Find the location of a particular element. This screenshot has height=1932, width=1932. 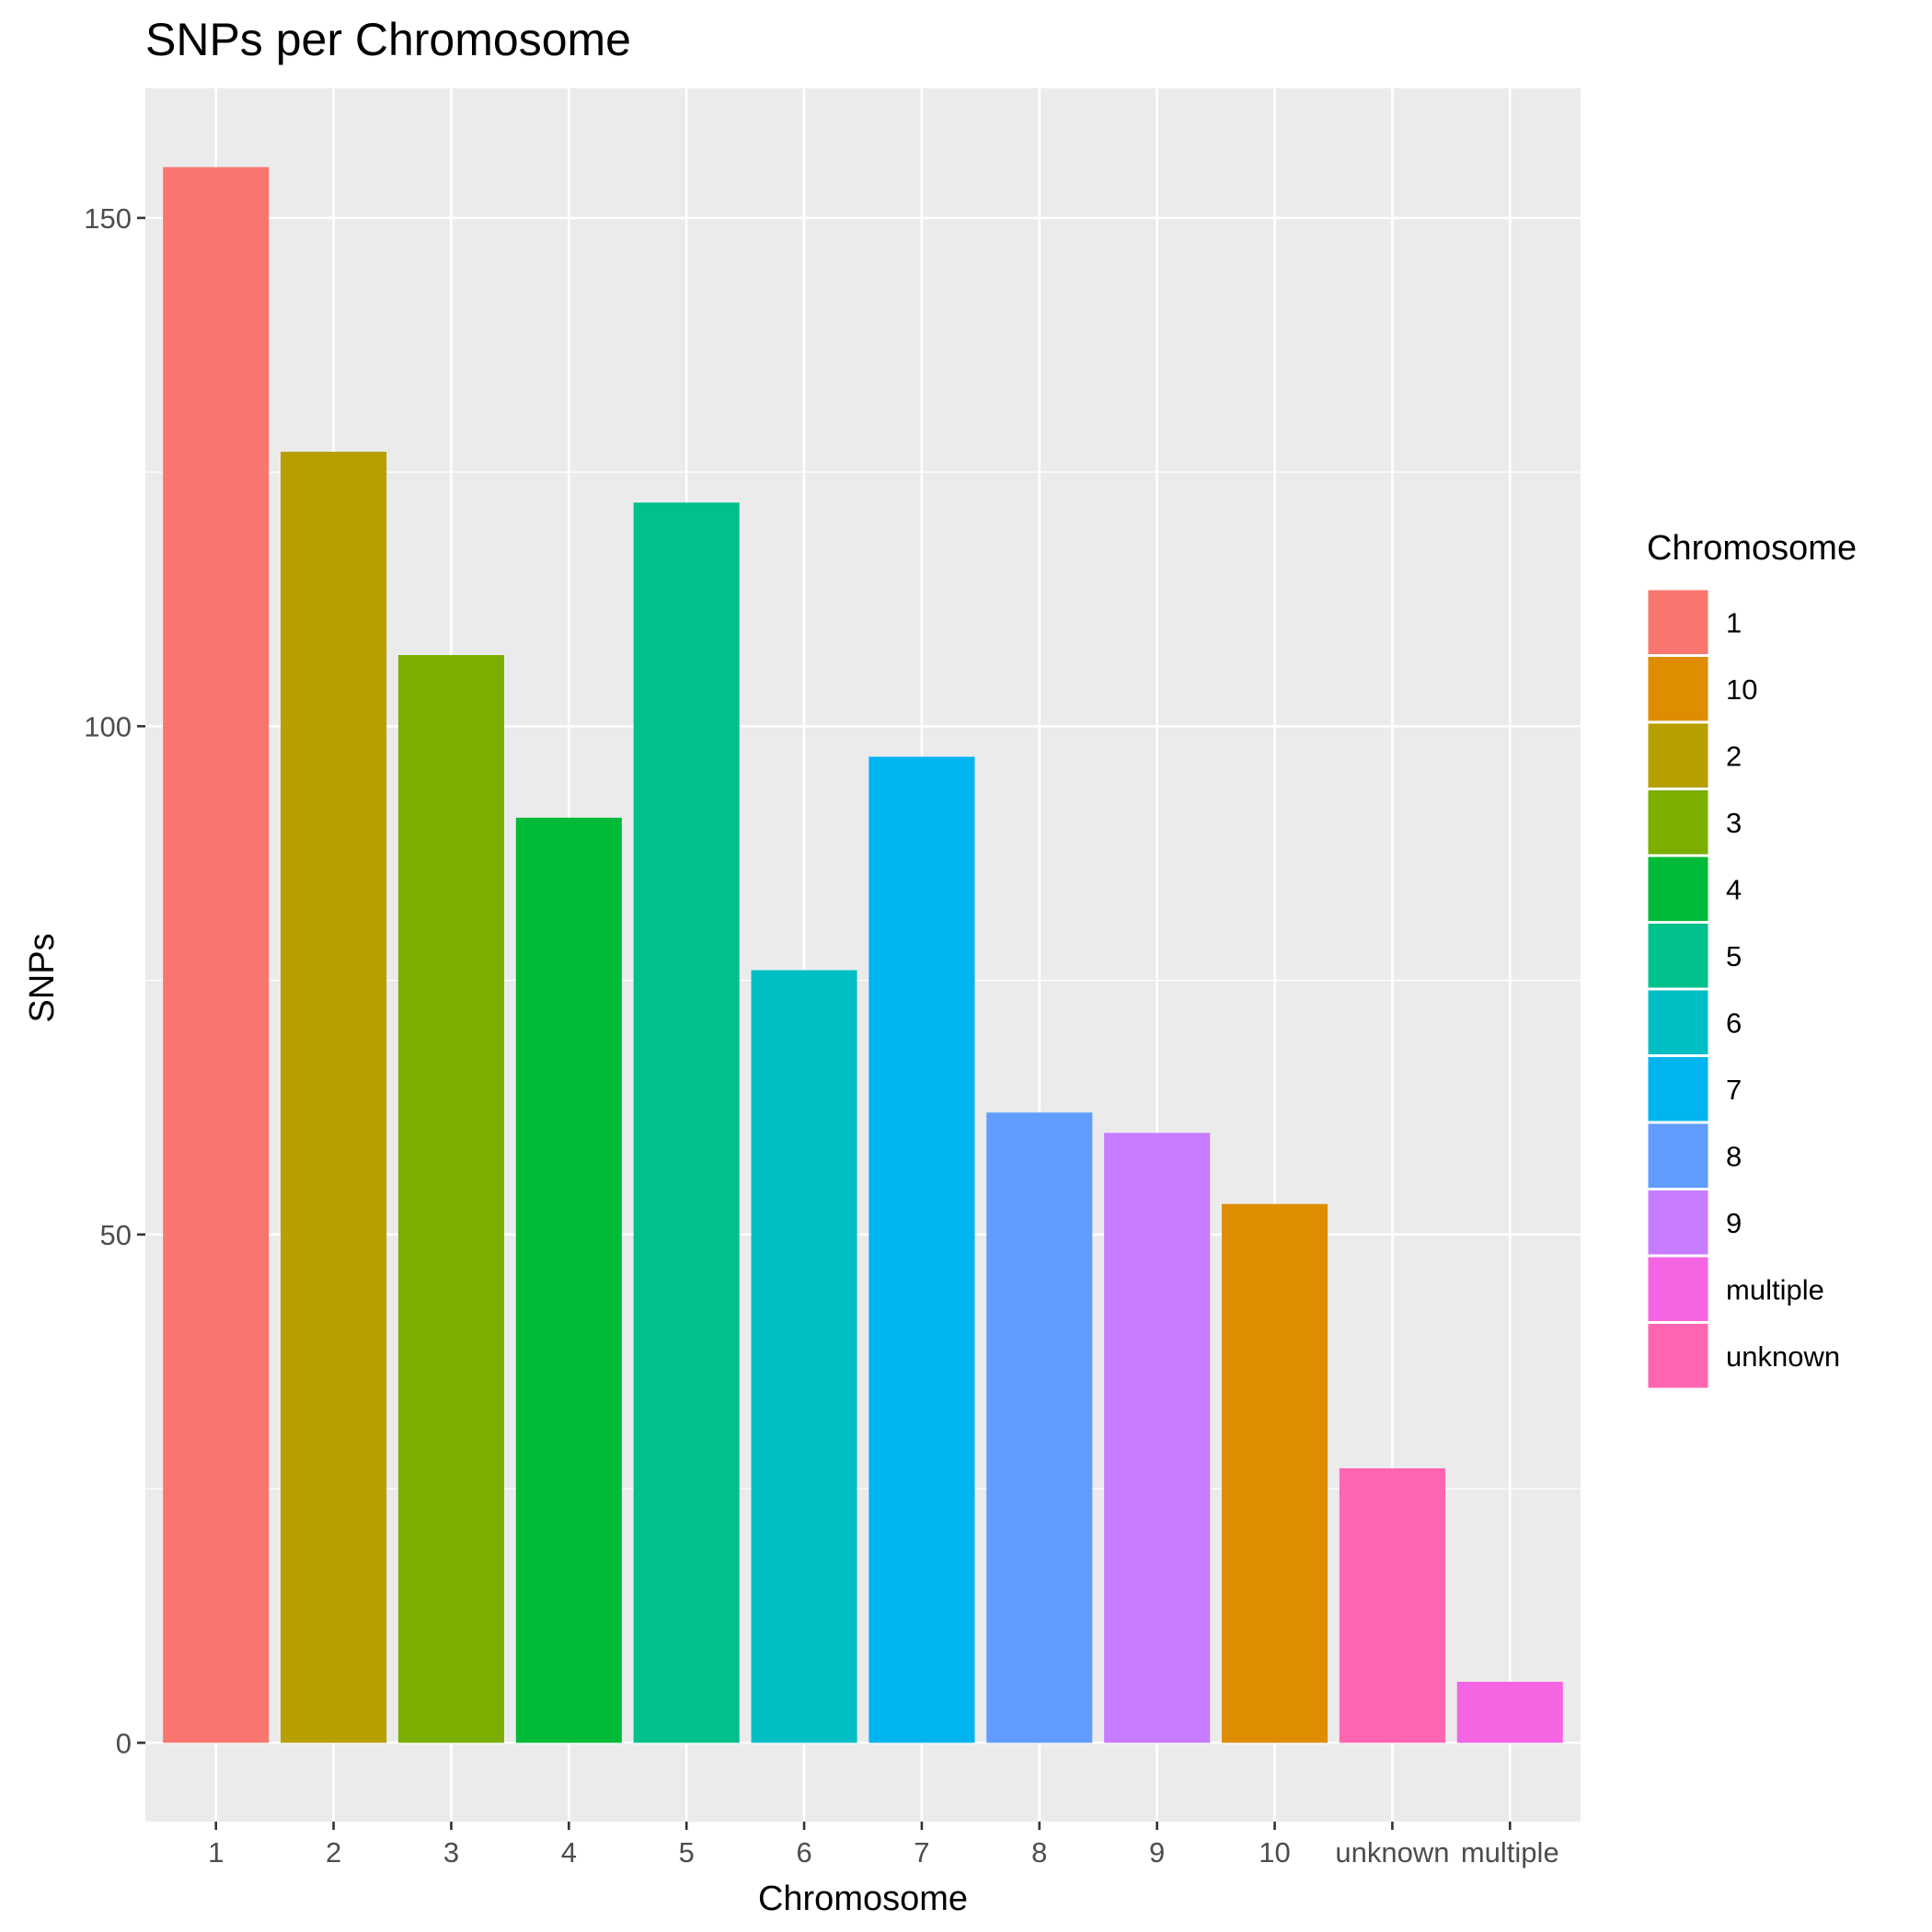

legend: Chromosome 1 10 2 3 4 5 6 7 8 9 multiple unknown is located at coordinates (1751, 960).